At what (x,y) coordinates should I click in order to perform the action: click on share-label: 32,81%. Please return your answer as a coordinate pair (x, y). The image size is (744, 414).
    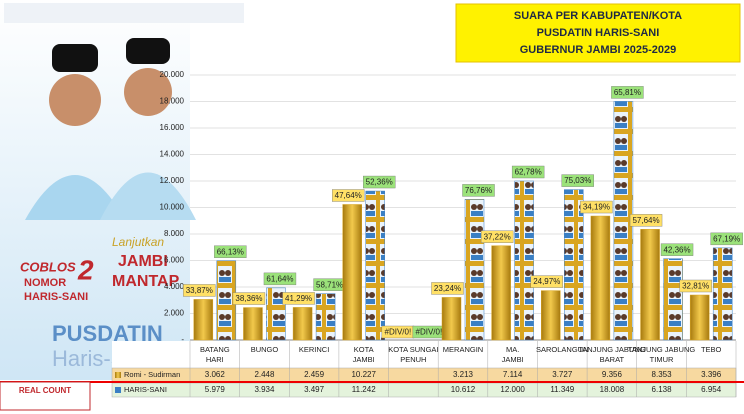
    Looking at the image, I should click on (695, 286).